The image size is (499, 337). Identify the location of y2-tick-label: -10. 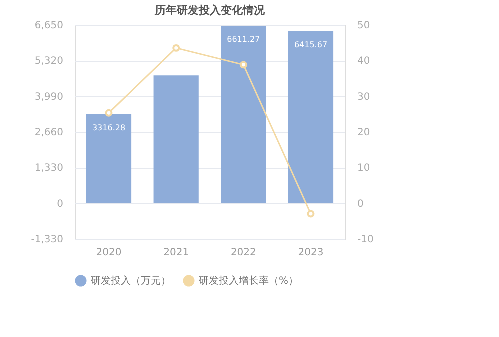
(366, 240).